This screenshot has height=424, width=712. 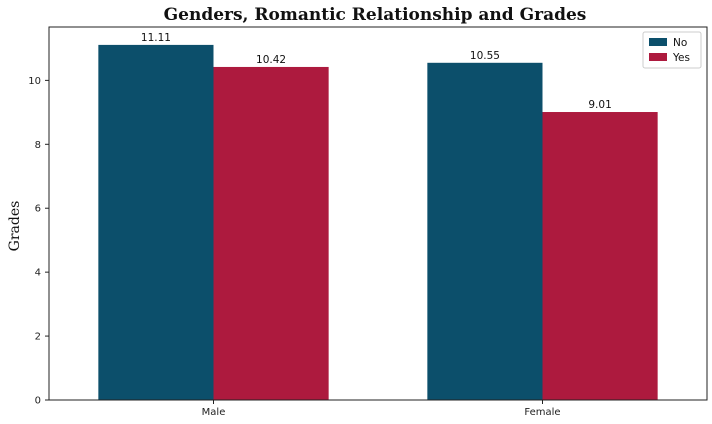 I want to click on y-tick-label: 2, so click(x=38, y=337).